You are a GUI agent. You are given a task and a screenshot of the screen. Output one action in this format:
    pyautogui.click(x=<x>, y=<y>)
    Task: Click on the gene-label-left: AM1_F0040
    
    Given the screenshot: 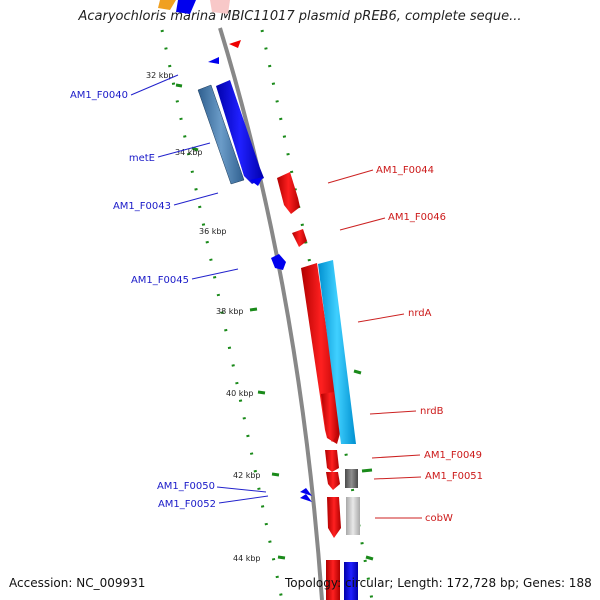 What is the action you would take?
    pyautogui.click(x=99, y=95)
    